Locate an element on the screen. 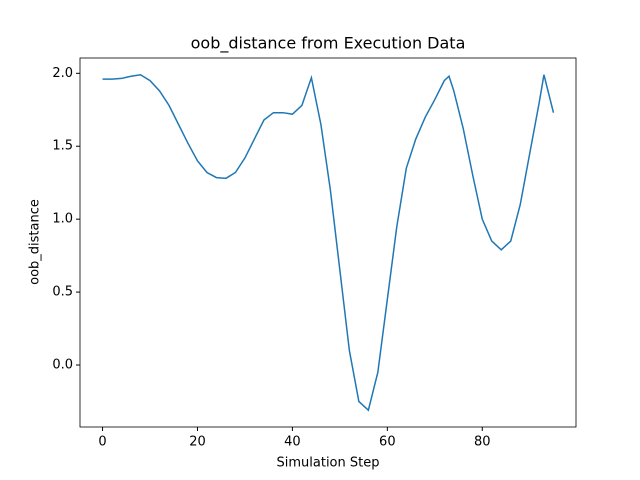  y-tick-label: 2.0 is located at coordinates (62, 73).